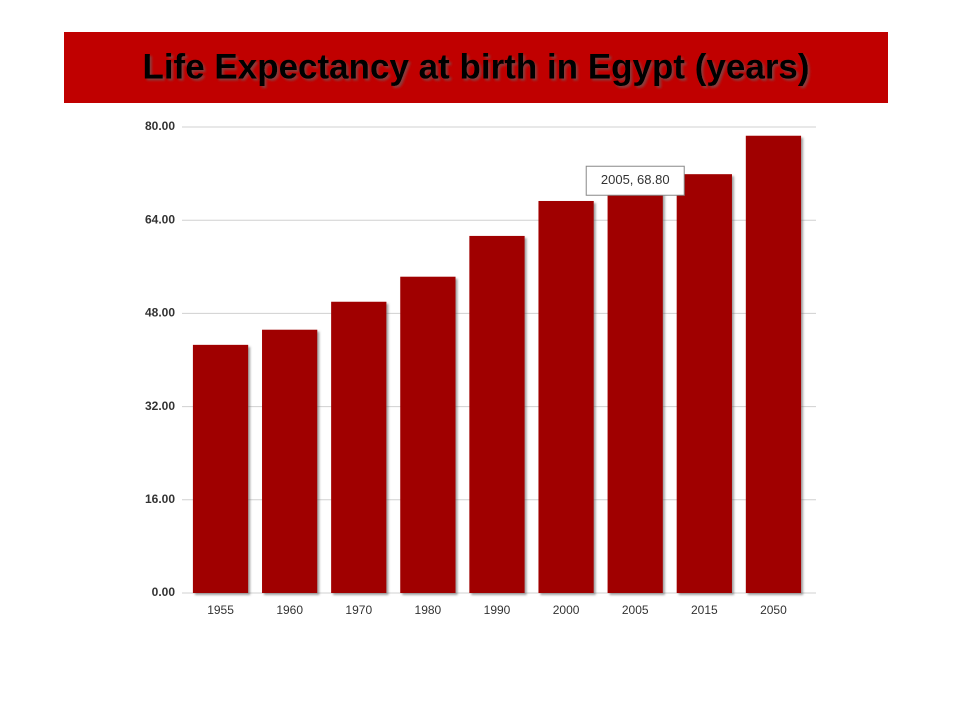 Image resolution: width=960 pixels, height=720 pixels. I want to click on annotation: 2005, 68.80, so click(635, 179).